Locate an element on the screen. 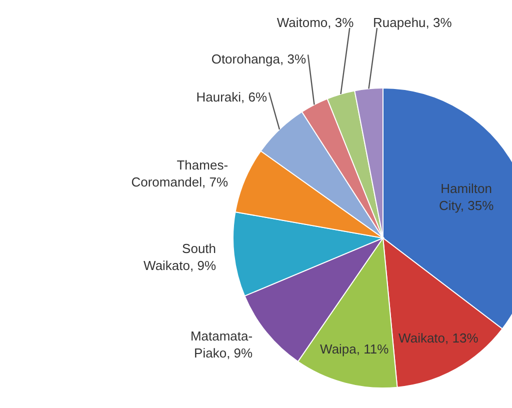 This screenshot has height=408, width=512. slice-label: Hauraki, 6% is located at coordinates (232, 96).